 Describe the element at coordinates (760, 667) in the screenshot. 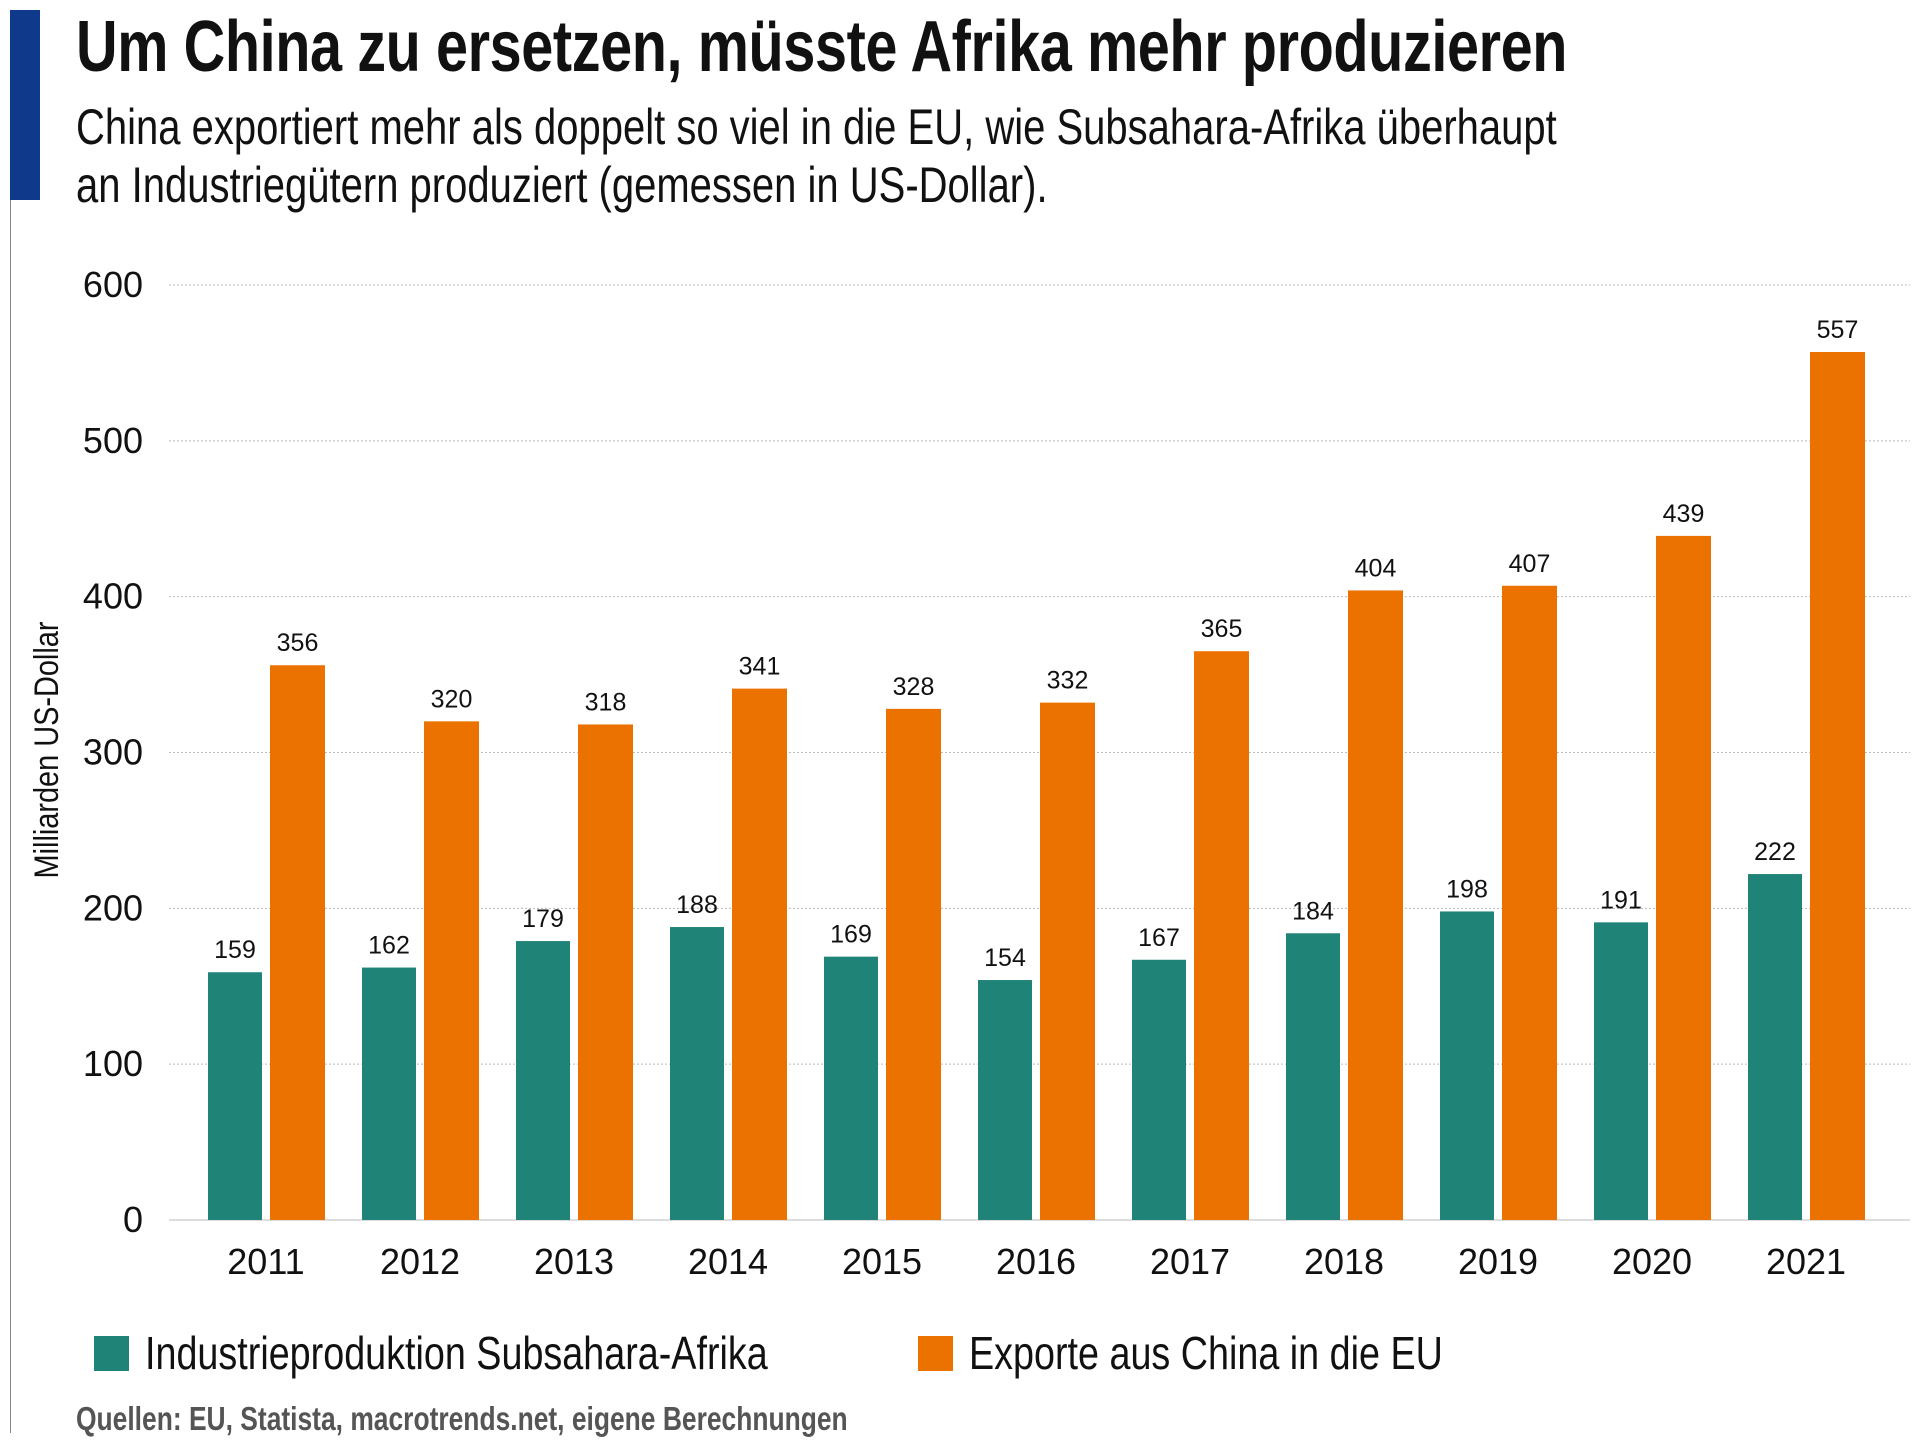

I see `data-label: 341` at that location.